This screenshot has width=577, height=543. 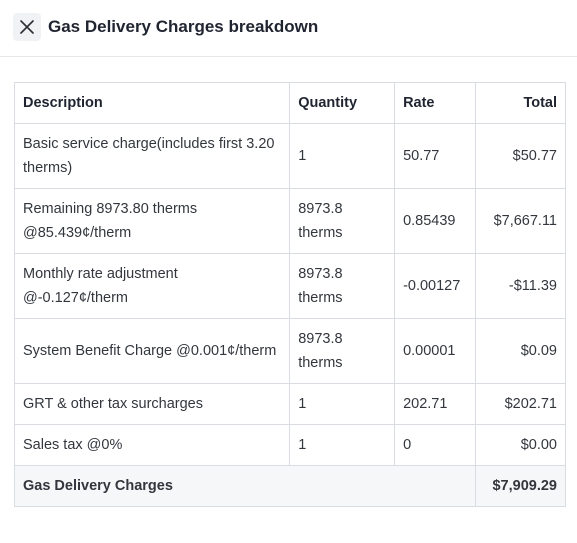 I want to click on table-row: Sales tax @0% 1 0 $0.00, so click(x=289, y=445).